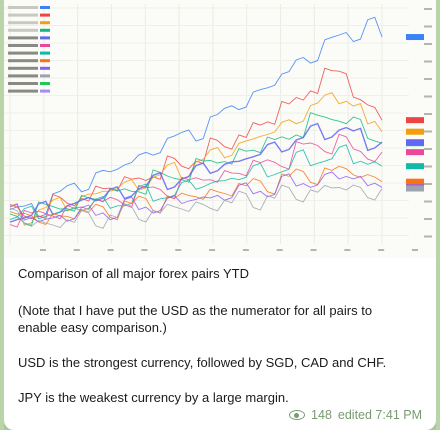 The height and width of the screenshot is (430, 440). I want to click on chart-legend, so click(29, 49).